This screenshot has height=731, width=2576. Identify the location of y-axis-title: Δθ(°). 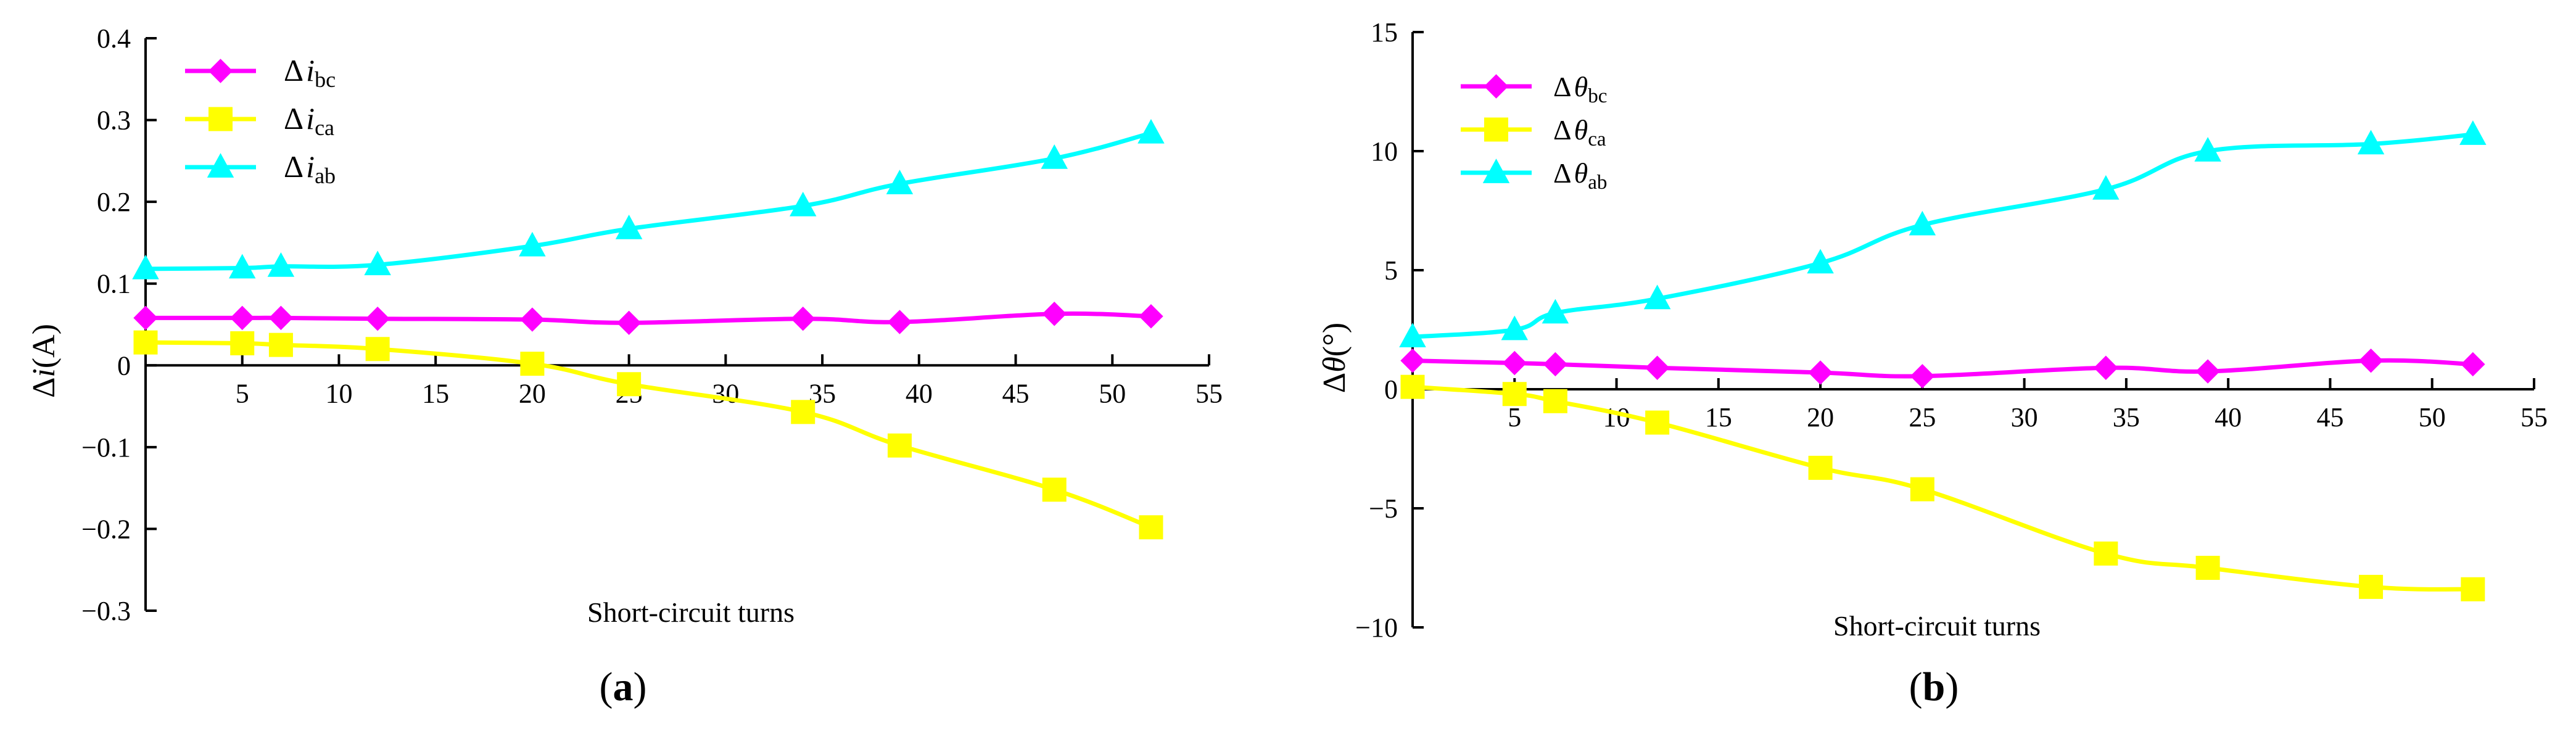
(1334, 358).